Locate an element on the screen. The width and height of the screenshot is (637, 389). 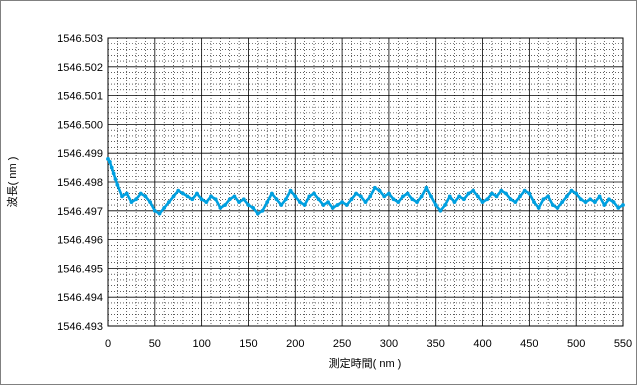
x-tick-label: 200 is located at coordinates (295, 344).